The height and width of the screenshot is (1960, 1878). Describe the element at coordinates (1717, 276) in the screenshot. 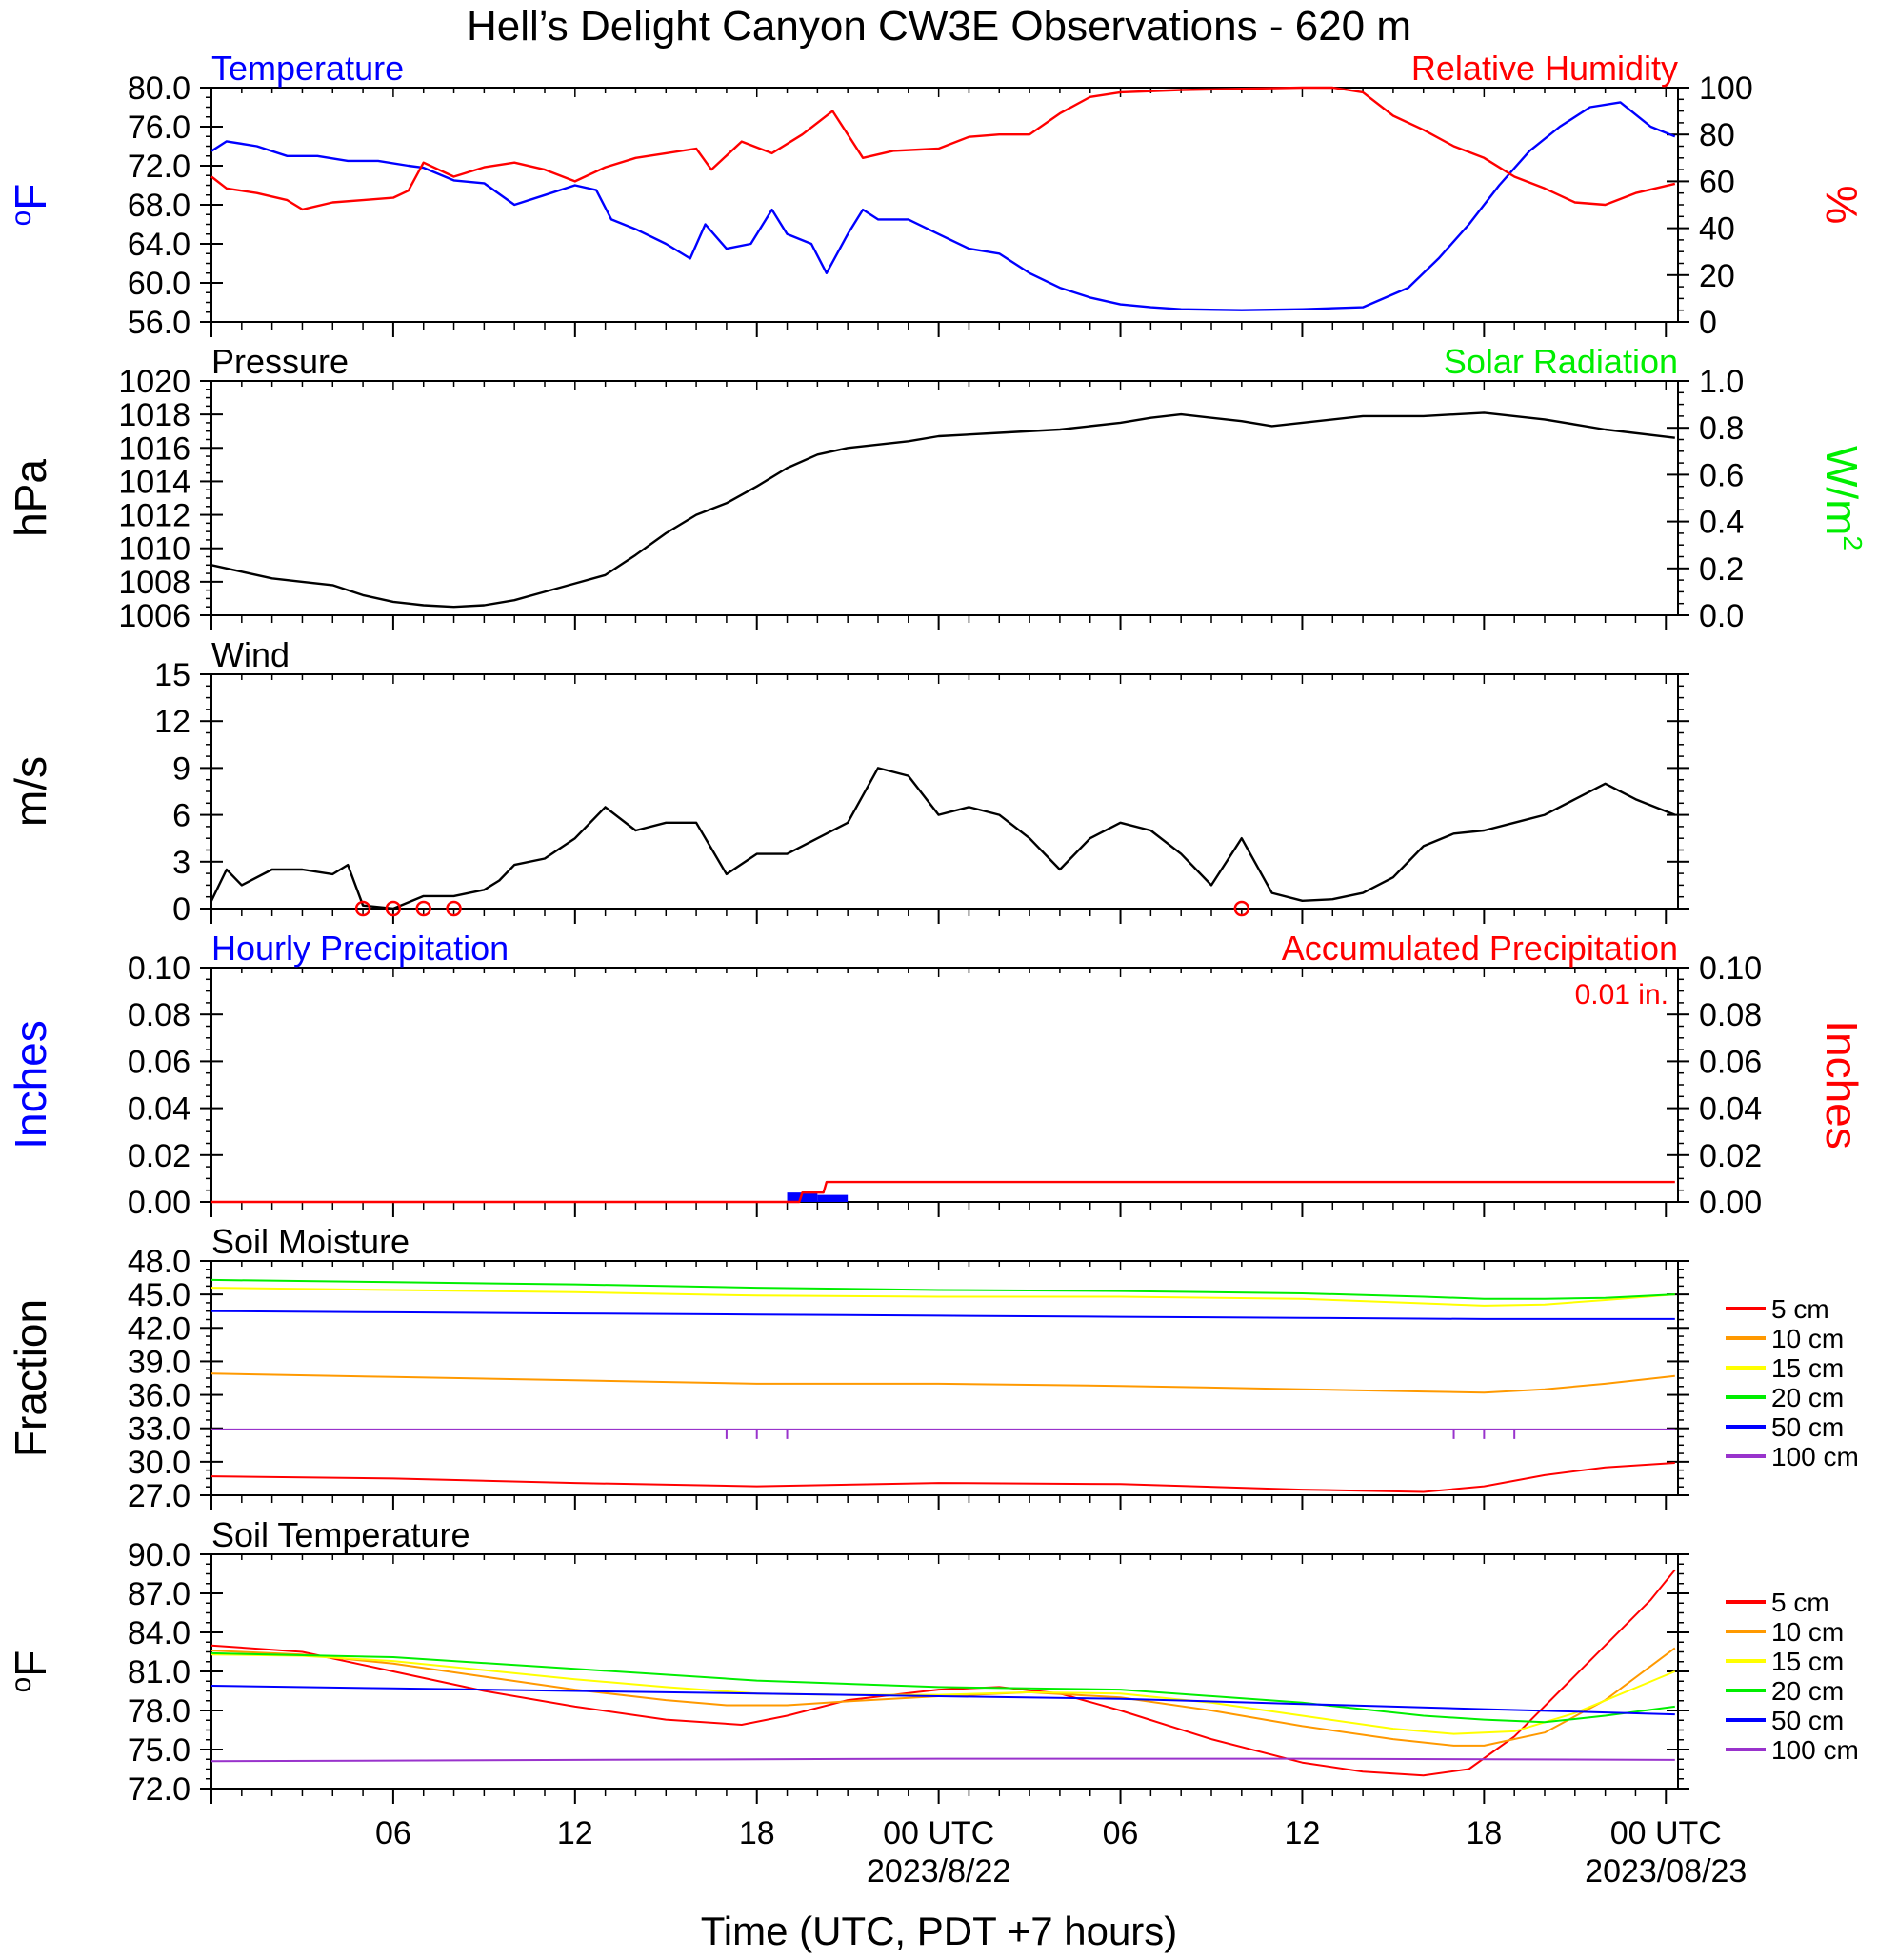

I see `right-tick-label: 20` at that location.